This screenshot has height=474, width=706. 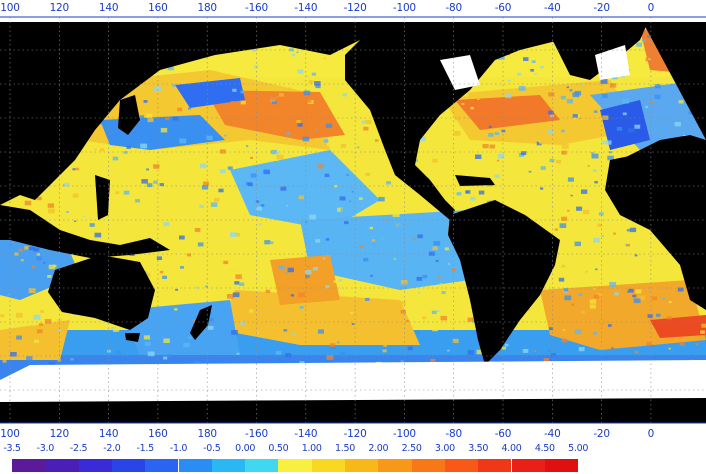 I want to click on top-tick-label: 120, so click(x=59, y=8).